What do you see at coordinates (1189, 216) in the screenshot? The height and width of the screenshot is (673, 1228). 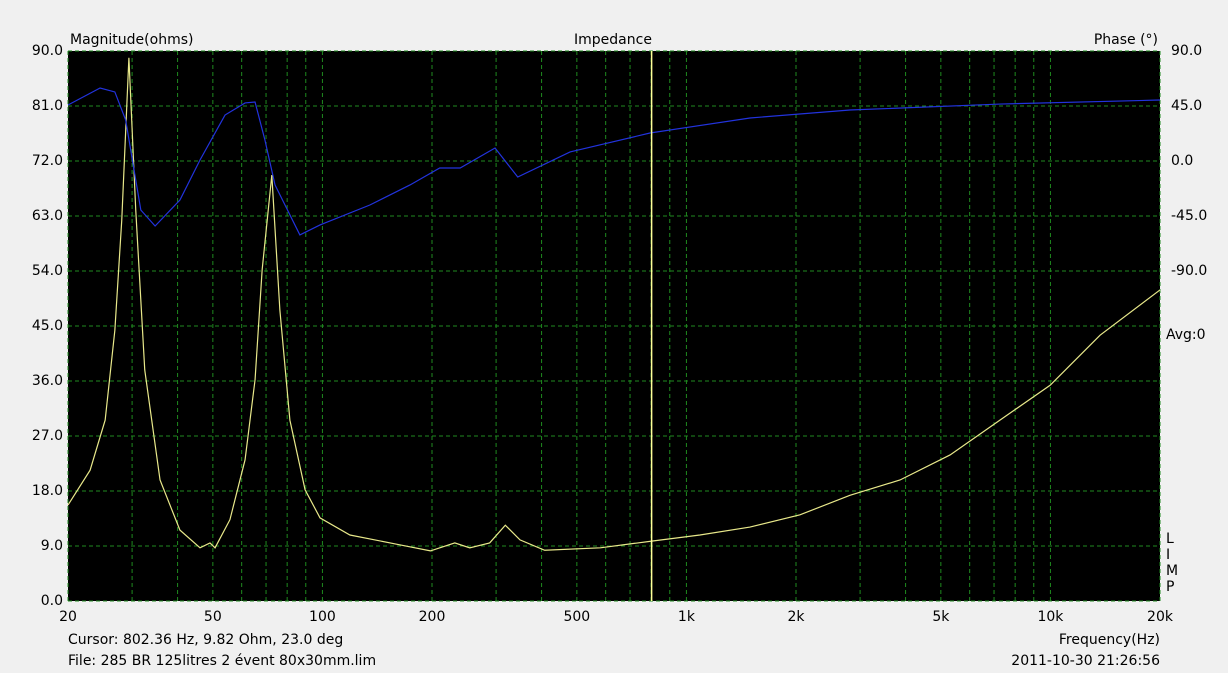 I see `y2-tick-label: -45.0` at bounding box center [1189, 216].